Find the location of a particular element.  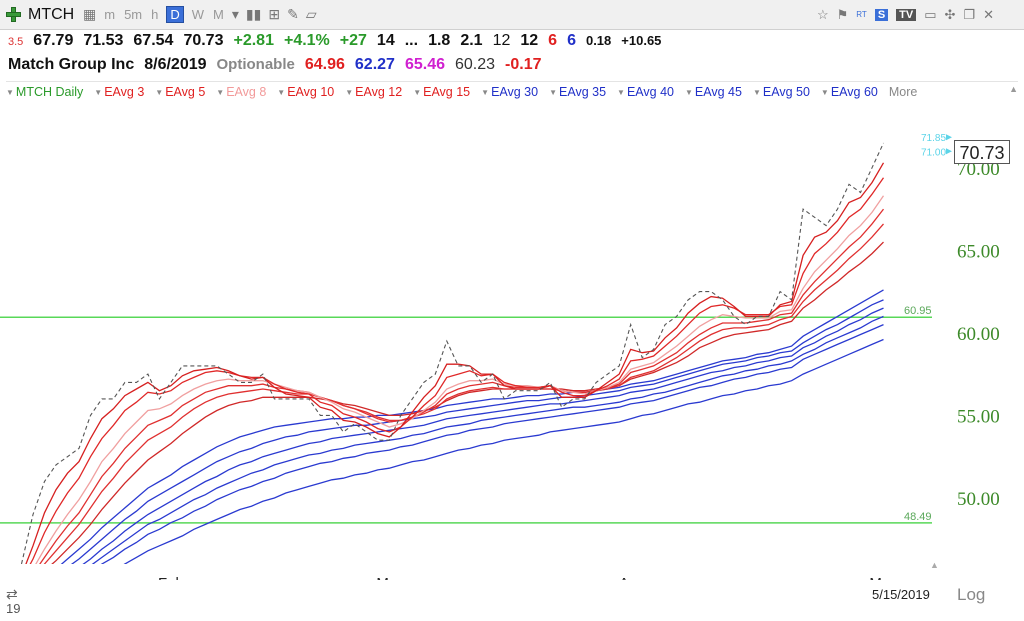

restore-icon: ❐ is located at coordinates (969, 14).